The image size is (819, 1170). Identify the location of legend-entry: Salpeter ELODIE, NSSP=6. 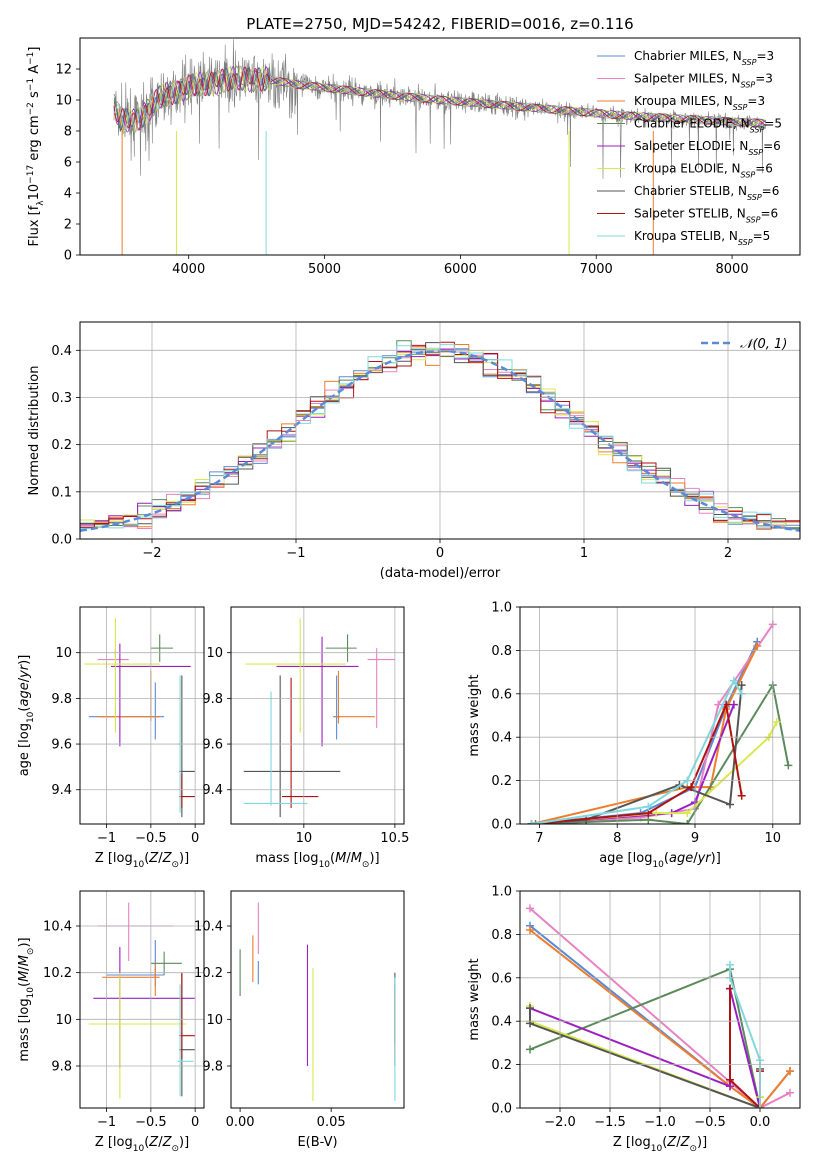
(707, 148).